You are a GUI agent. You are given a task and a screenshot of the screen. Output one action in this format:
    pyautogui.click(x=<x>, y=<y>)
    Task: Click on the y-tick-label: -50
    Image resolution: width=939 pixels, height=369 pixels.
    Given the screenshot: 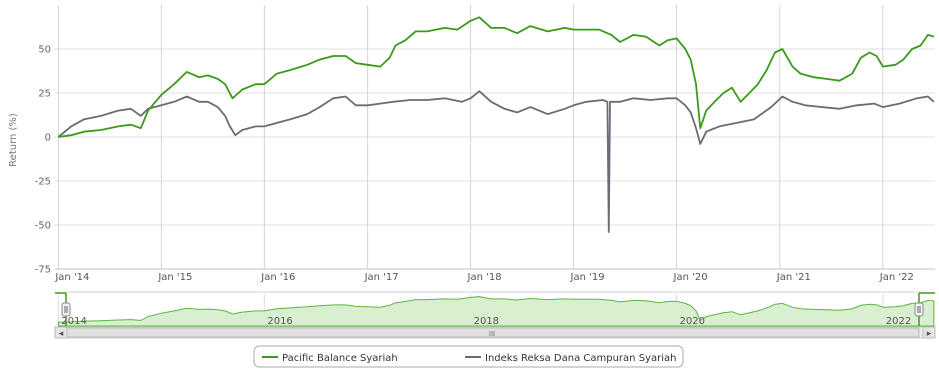 What is the action you would take?
    pyautogui.click(x=43, y=226)
    